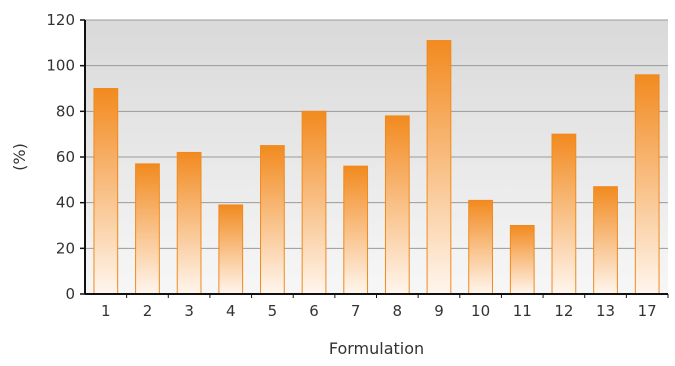  Describe the element at coordinates (522, 311) in the screenshot. I see `x-tick-label-11: 11` at that location.